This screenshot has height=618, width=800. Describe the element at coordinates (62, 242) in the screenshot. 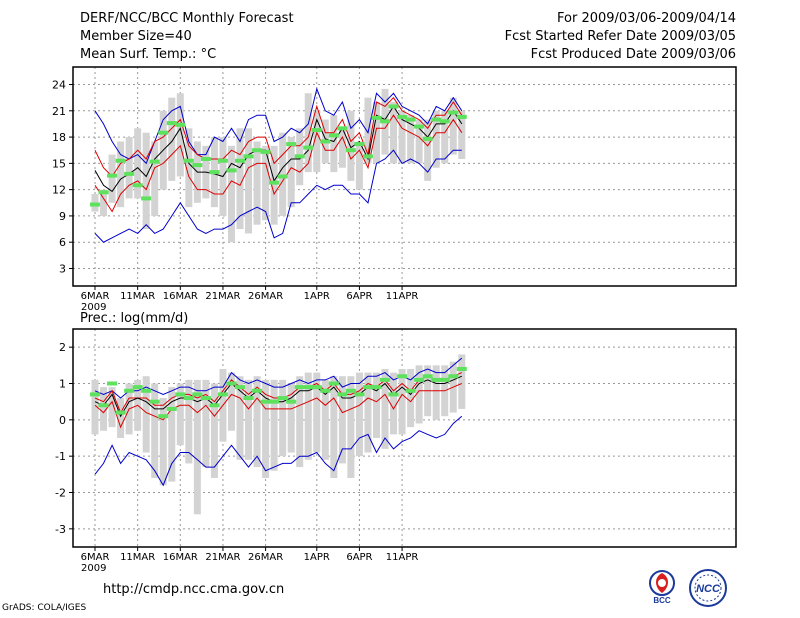

I see `y-tick-label: 6` at that location.